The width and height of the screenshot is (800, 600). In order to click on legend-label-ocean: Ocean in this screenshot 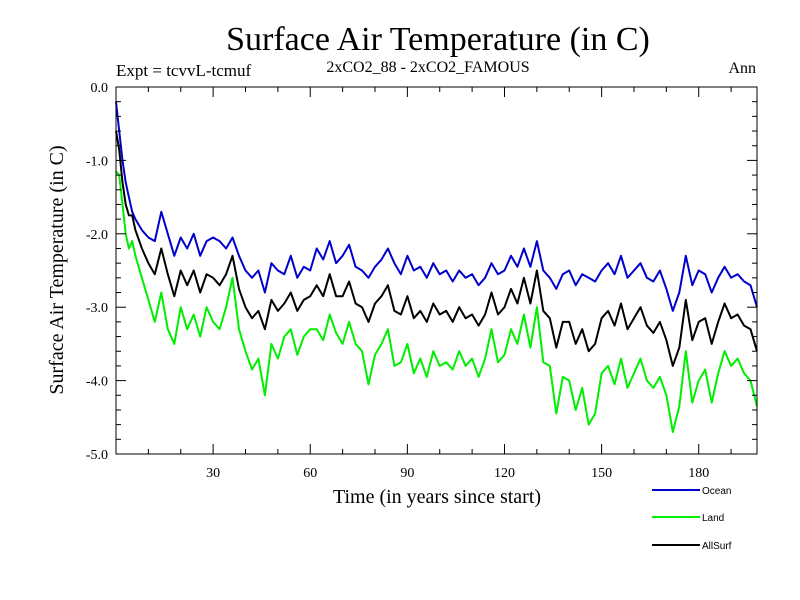, I will do `click(716, 491)`.